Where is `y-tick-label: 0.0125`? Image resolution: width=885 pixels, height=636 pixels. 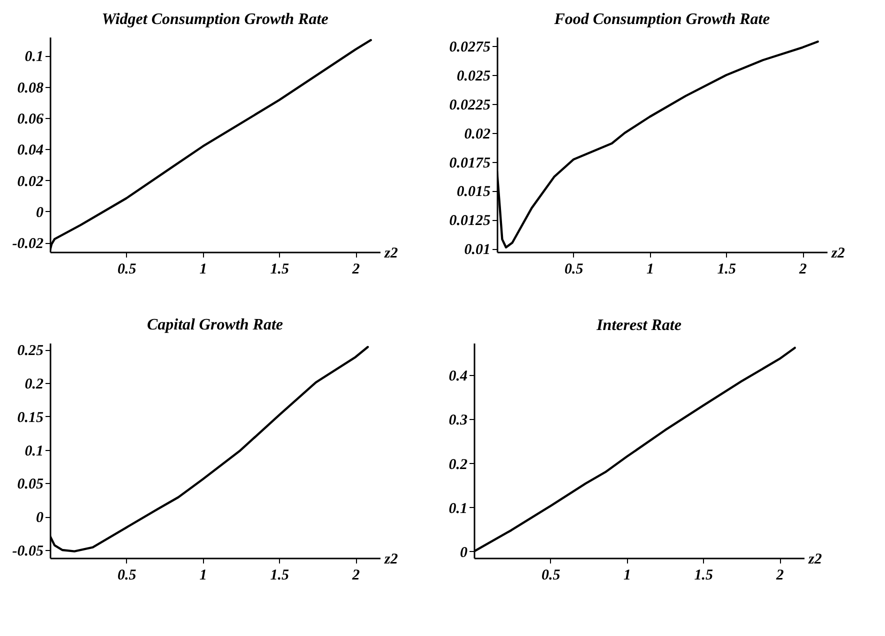 y-tick-label: 0.0125 is located at coordinates (470, 221).